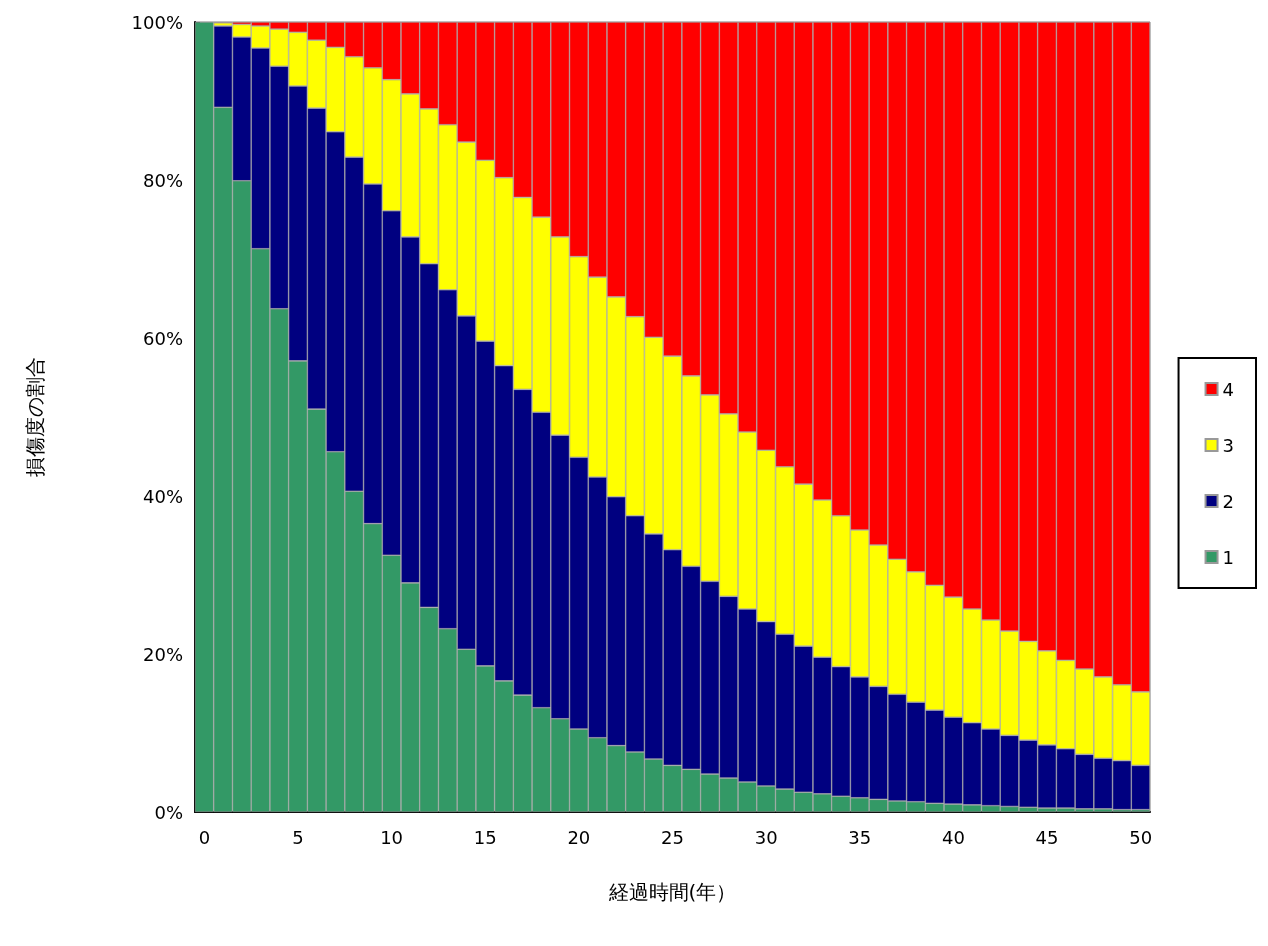 This screenshot has height=946, width=1268. Describe the element at coordinates (162, 180) in the screenshot. I see `y-tick-label: 80%` at that location.